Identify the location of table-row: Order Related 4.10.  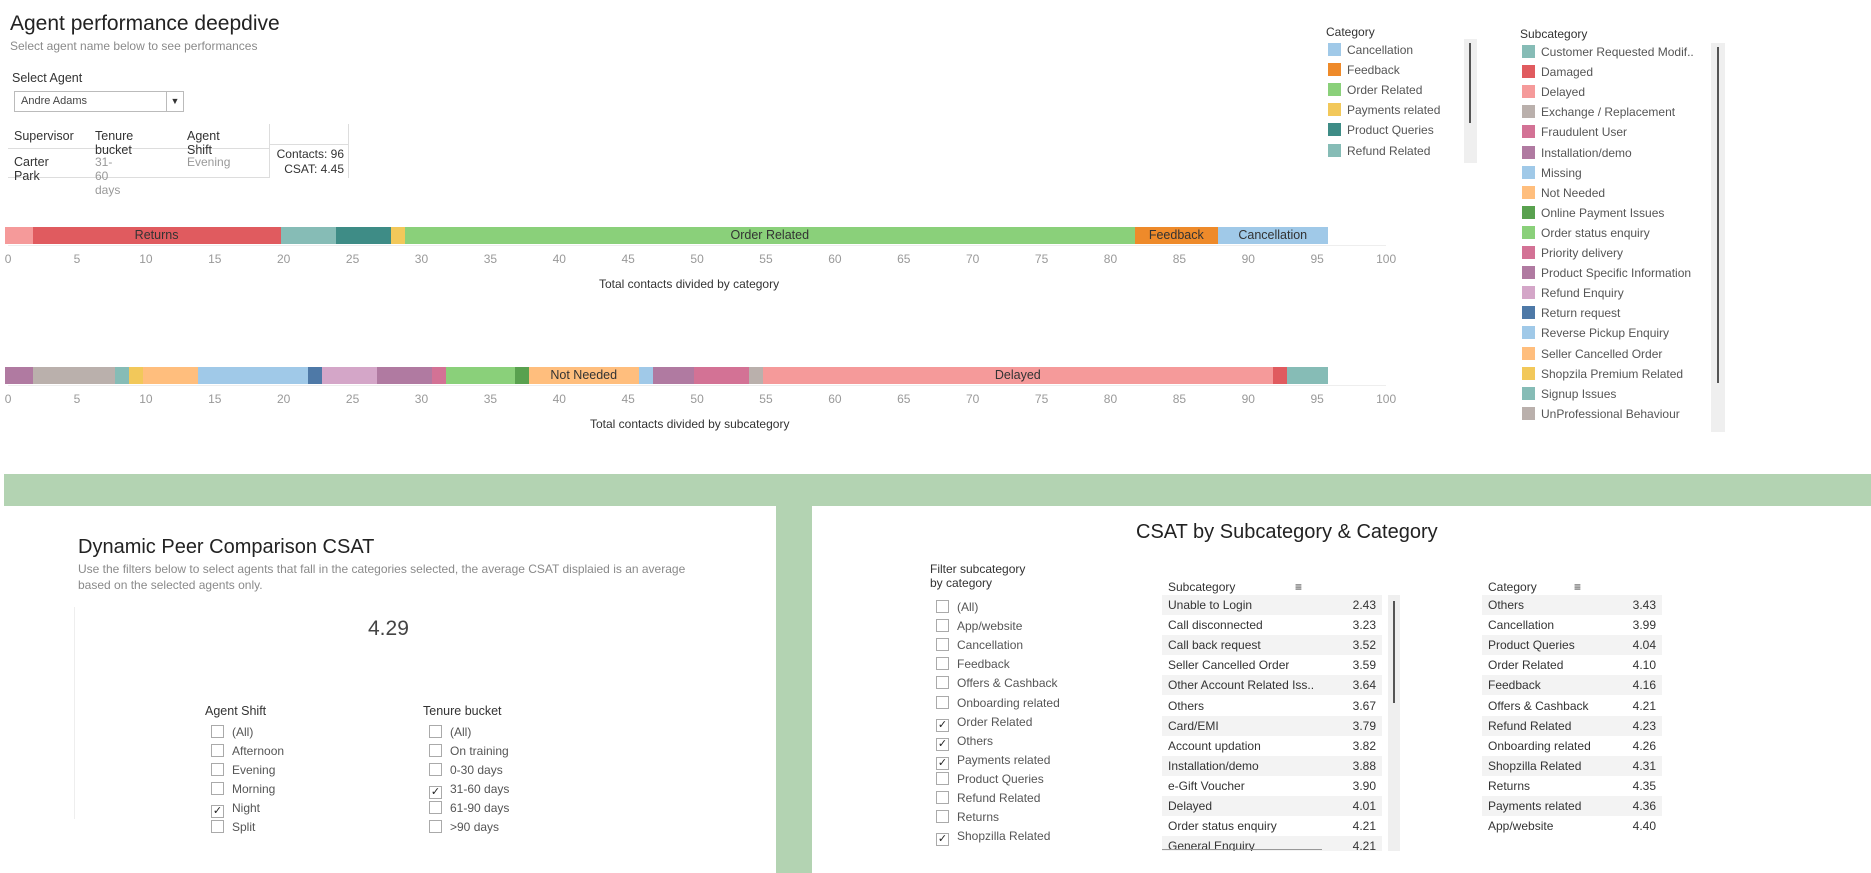
(1572, 665).